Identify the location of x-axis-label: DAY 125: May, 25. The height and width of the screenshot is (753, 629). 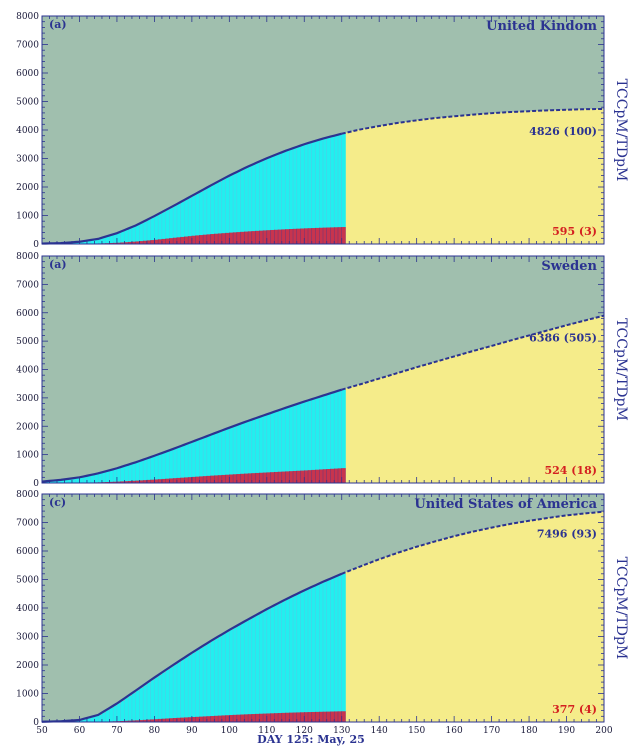
(311, 739).